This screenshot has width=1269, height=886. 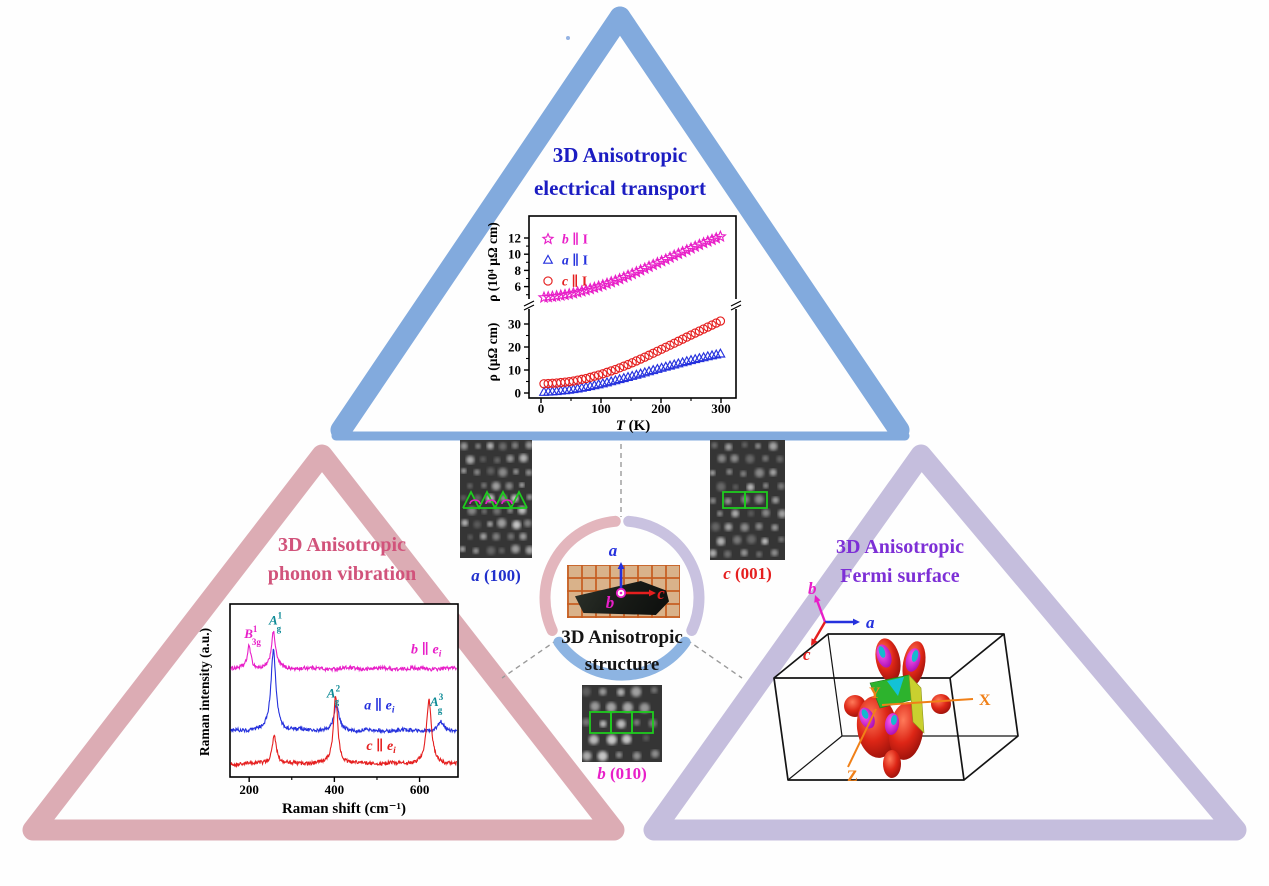 I want to click on crystal-axis-a-label: a, so click(x=613, y=550).